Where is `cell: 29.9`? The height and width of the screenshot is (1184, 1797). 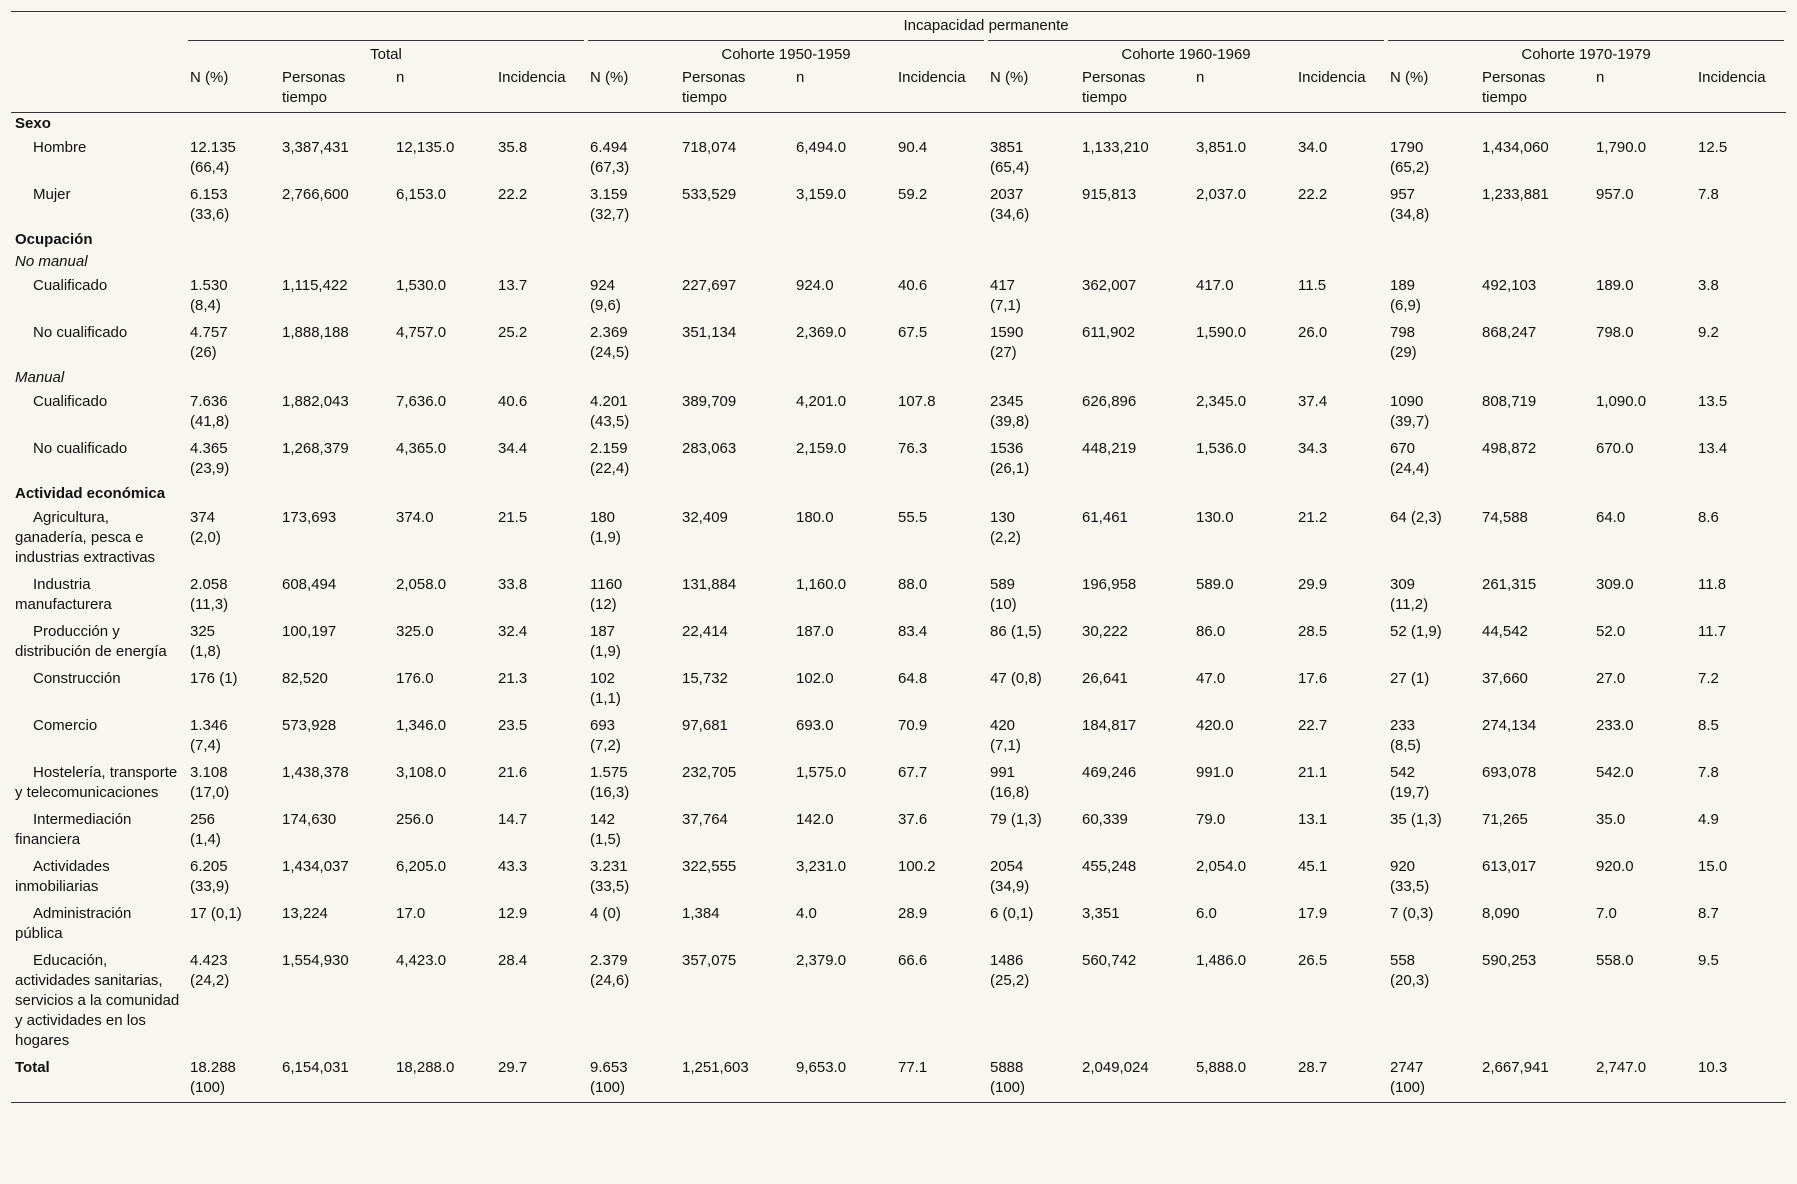
cell: 29.9 is located at coordinates (1313, 584).